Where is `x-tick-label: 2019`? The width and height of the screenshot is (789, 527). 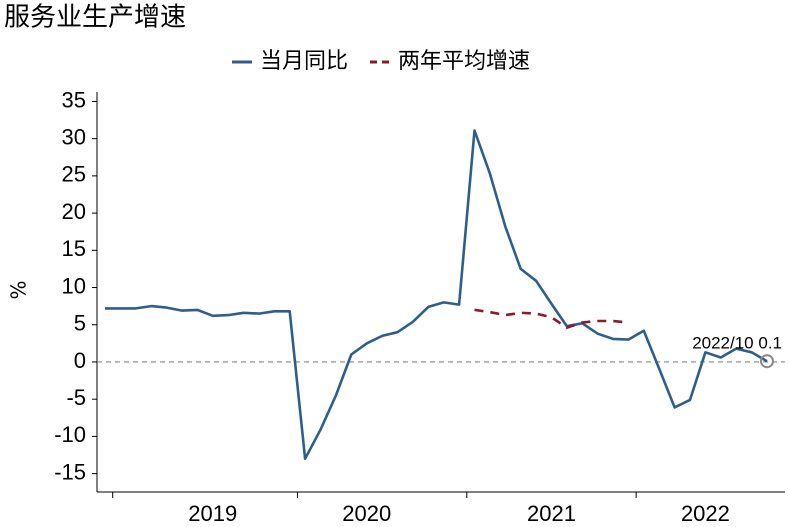
x-tick-label: 2019 is located at coordinates (212, 513).